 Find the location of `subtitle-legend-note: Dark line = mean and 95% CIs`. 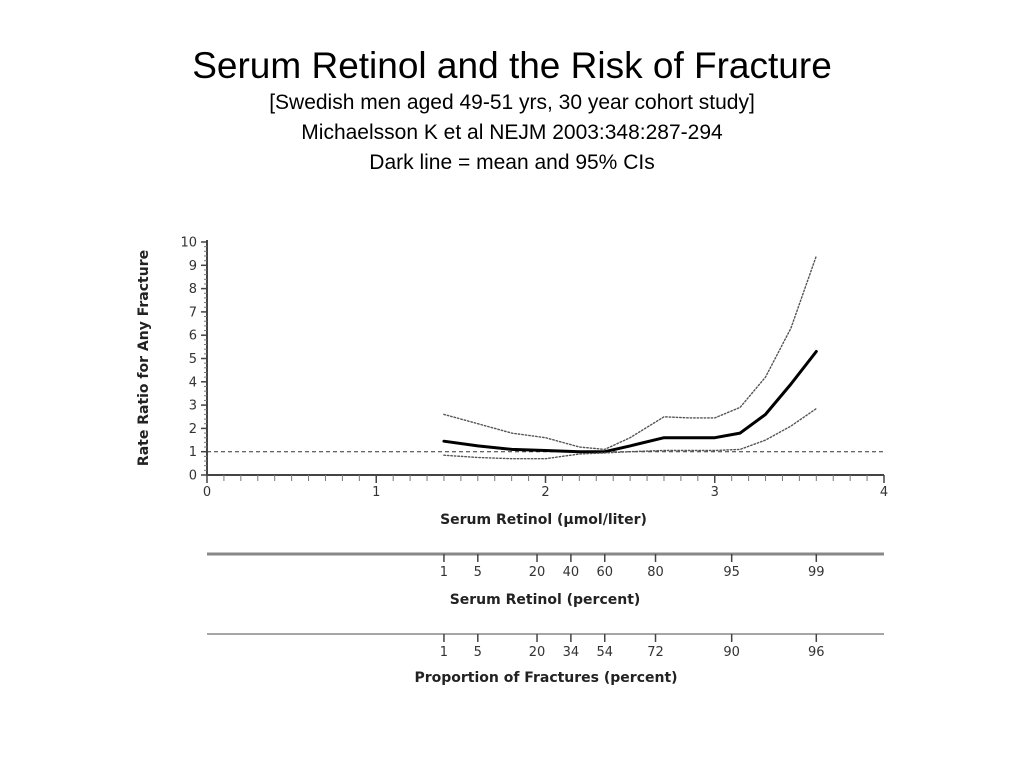

subtitle-legend-note: Dark line = mean and 95% CIs is located at coordinates (512, 162).